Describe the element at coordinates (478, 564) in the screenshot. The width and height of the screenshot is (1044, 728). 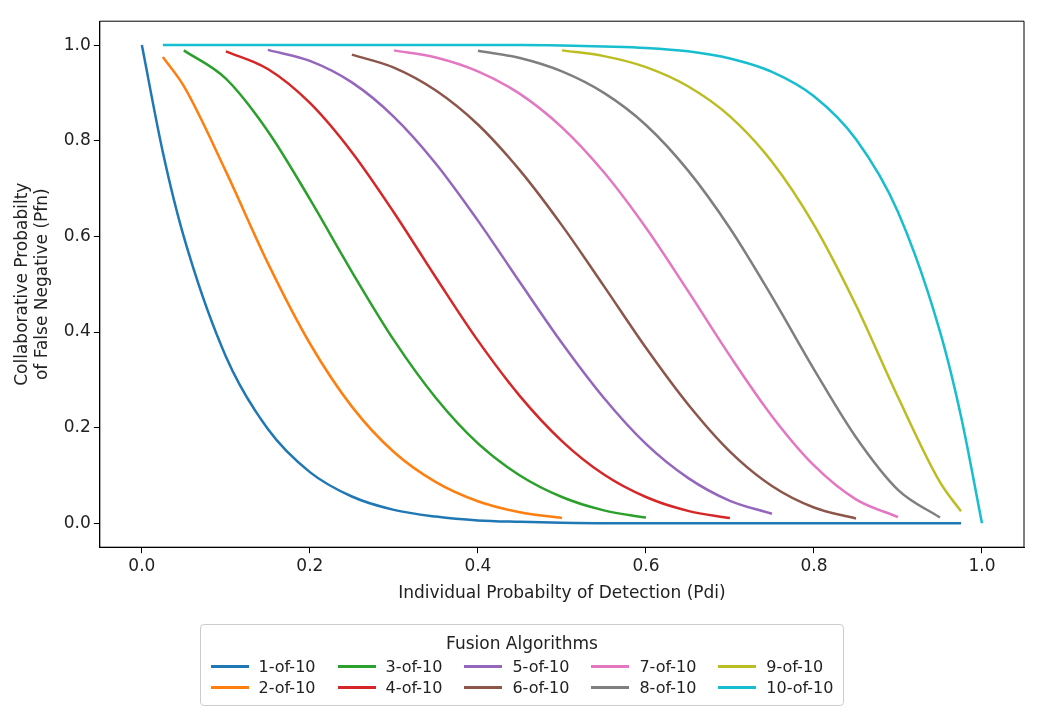
I see `x-tick-label: 0.4` at that location.